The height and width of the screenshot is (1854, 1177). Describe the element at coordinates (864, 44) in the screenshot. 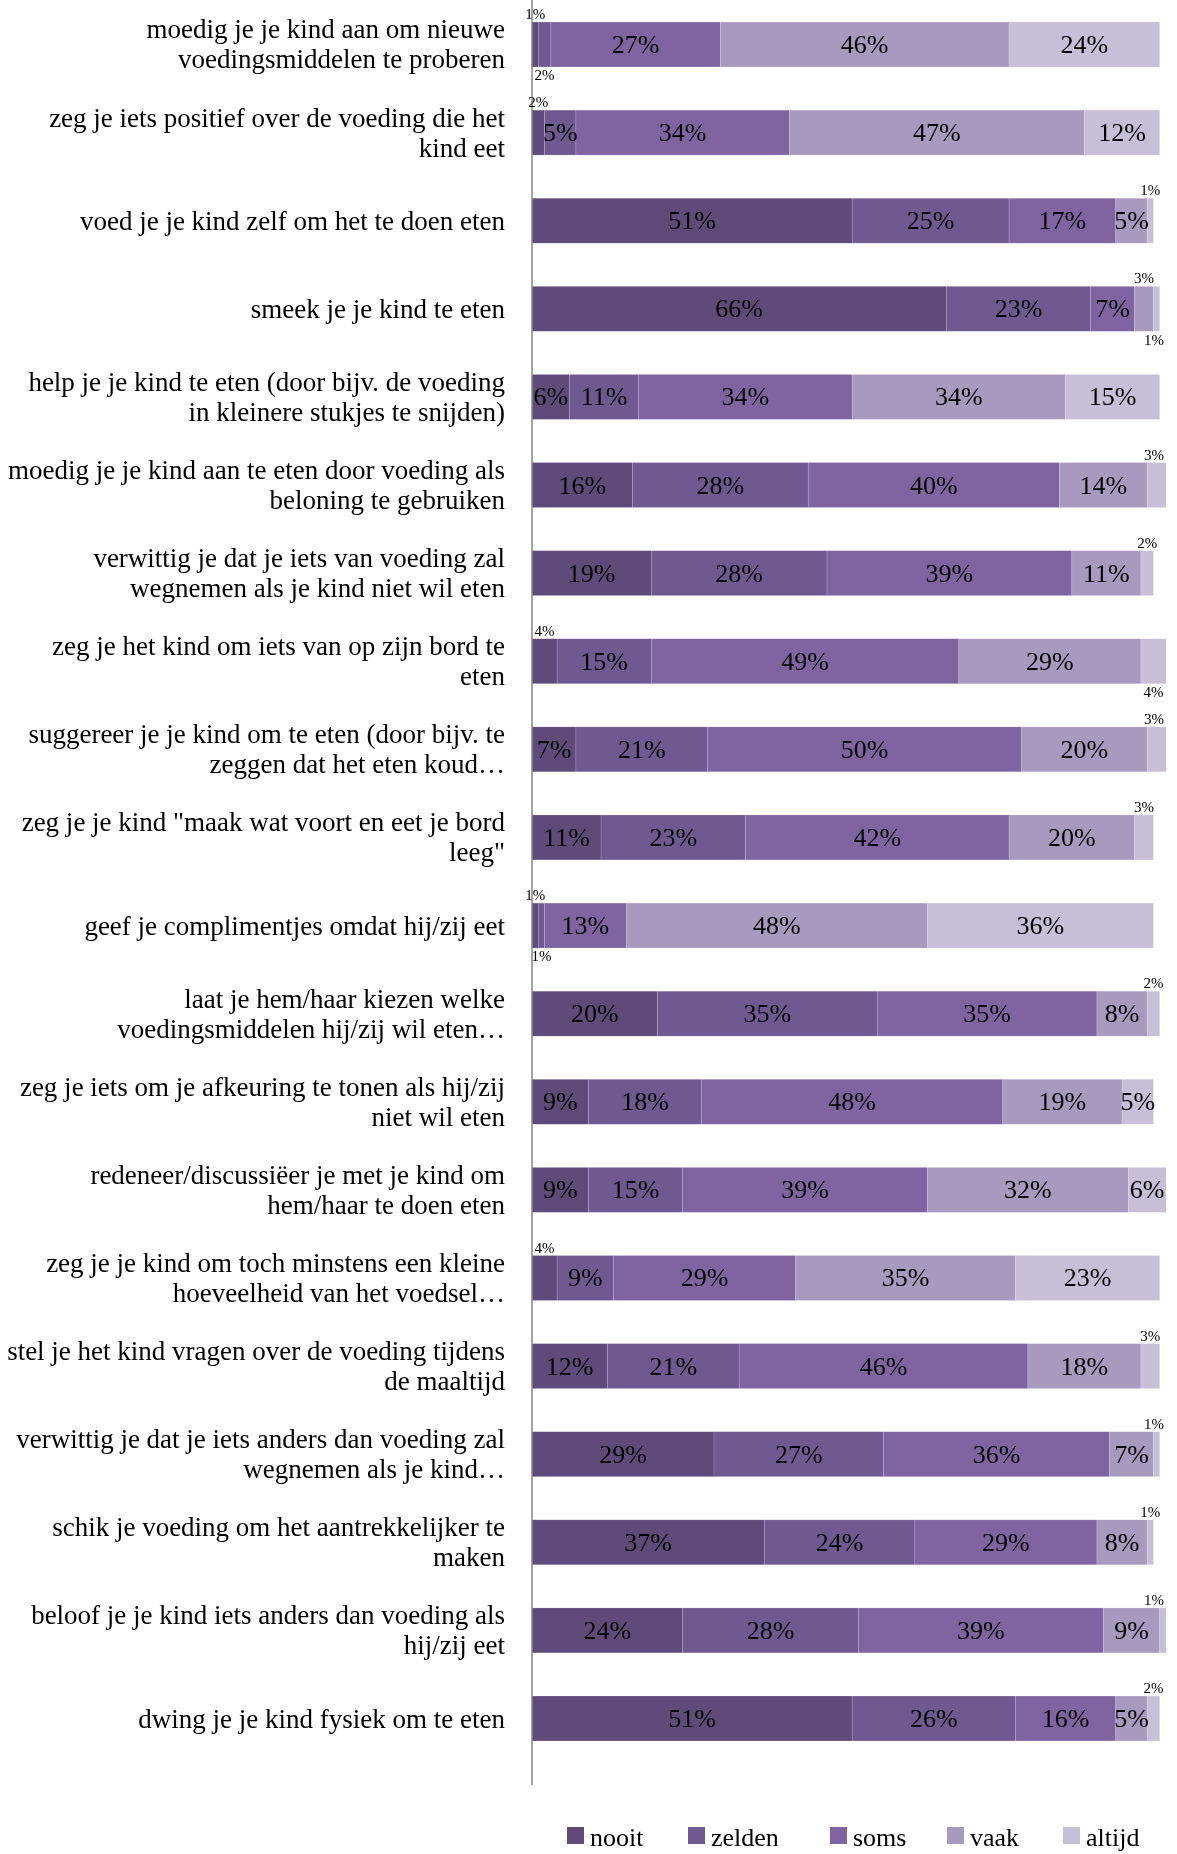

I see `data-label: 46%` at that location.